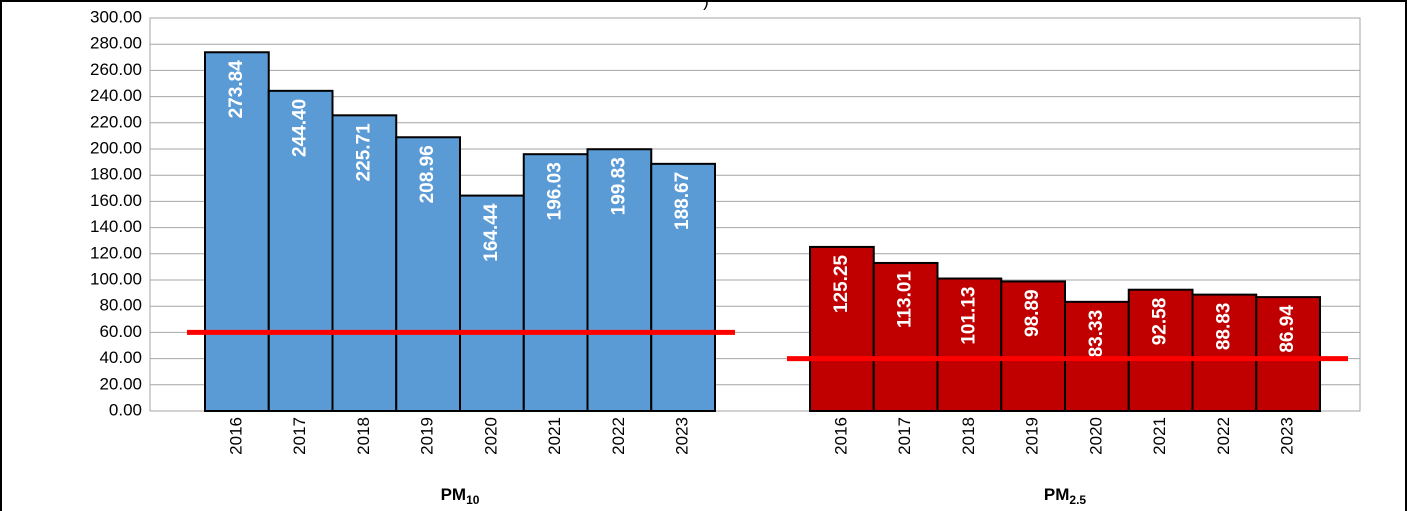  Describe the element at coordinates (968, 316) in the screenshot. I see `value-label: 101.13` at that location.